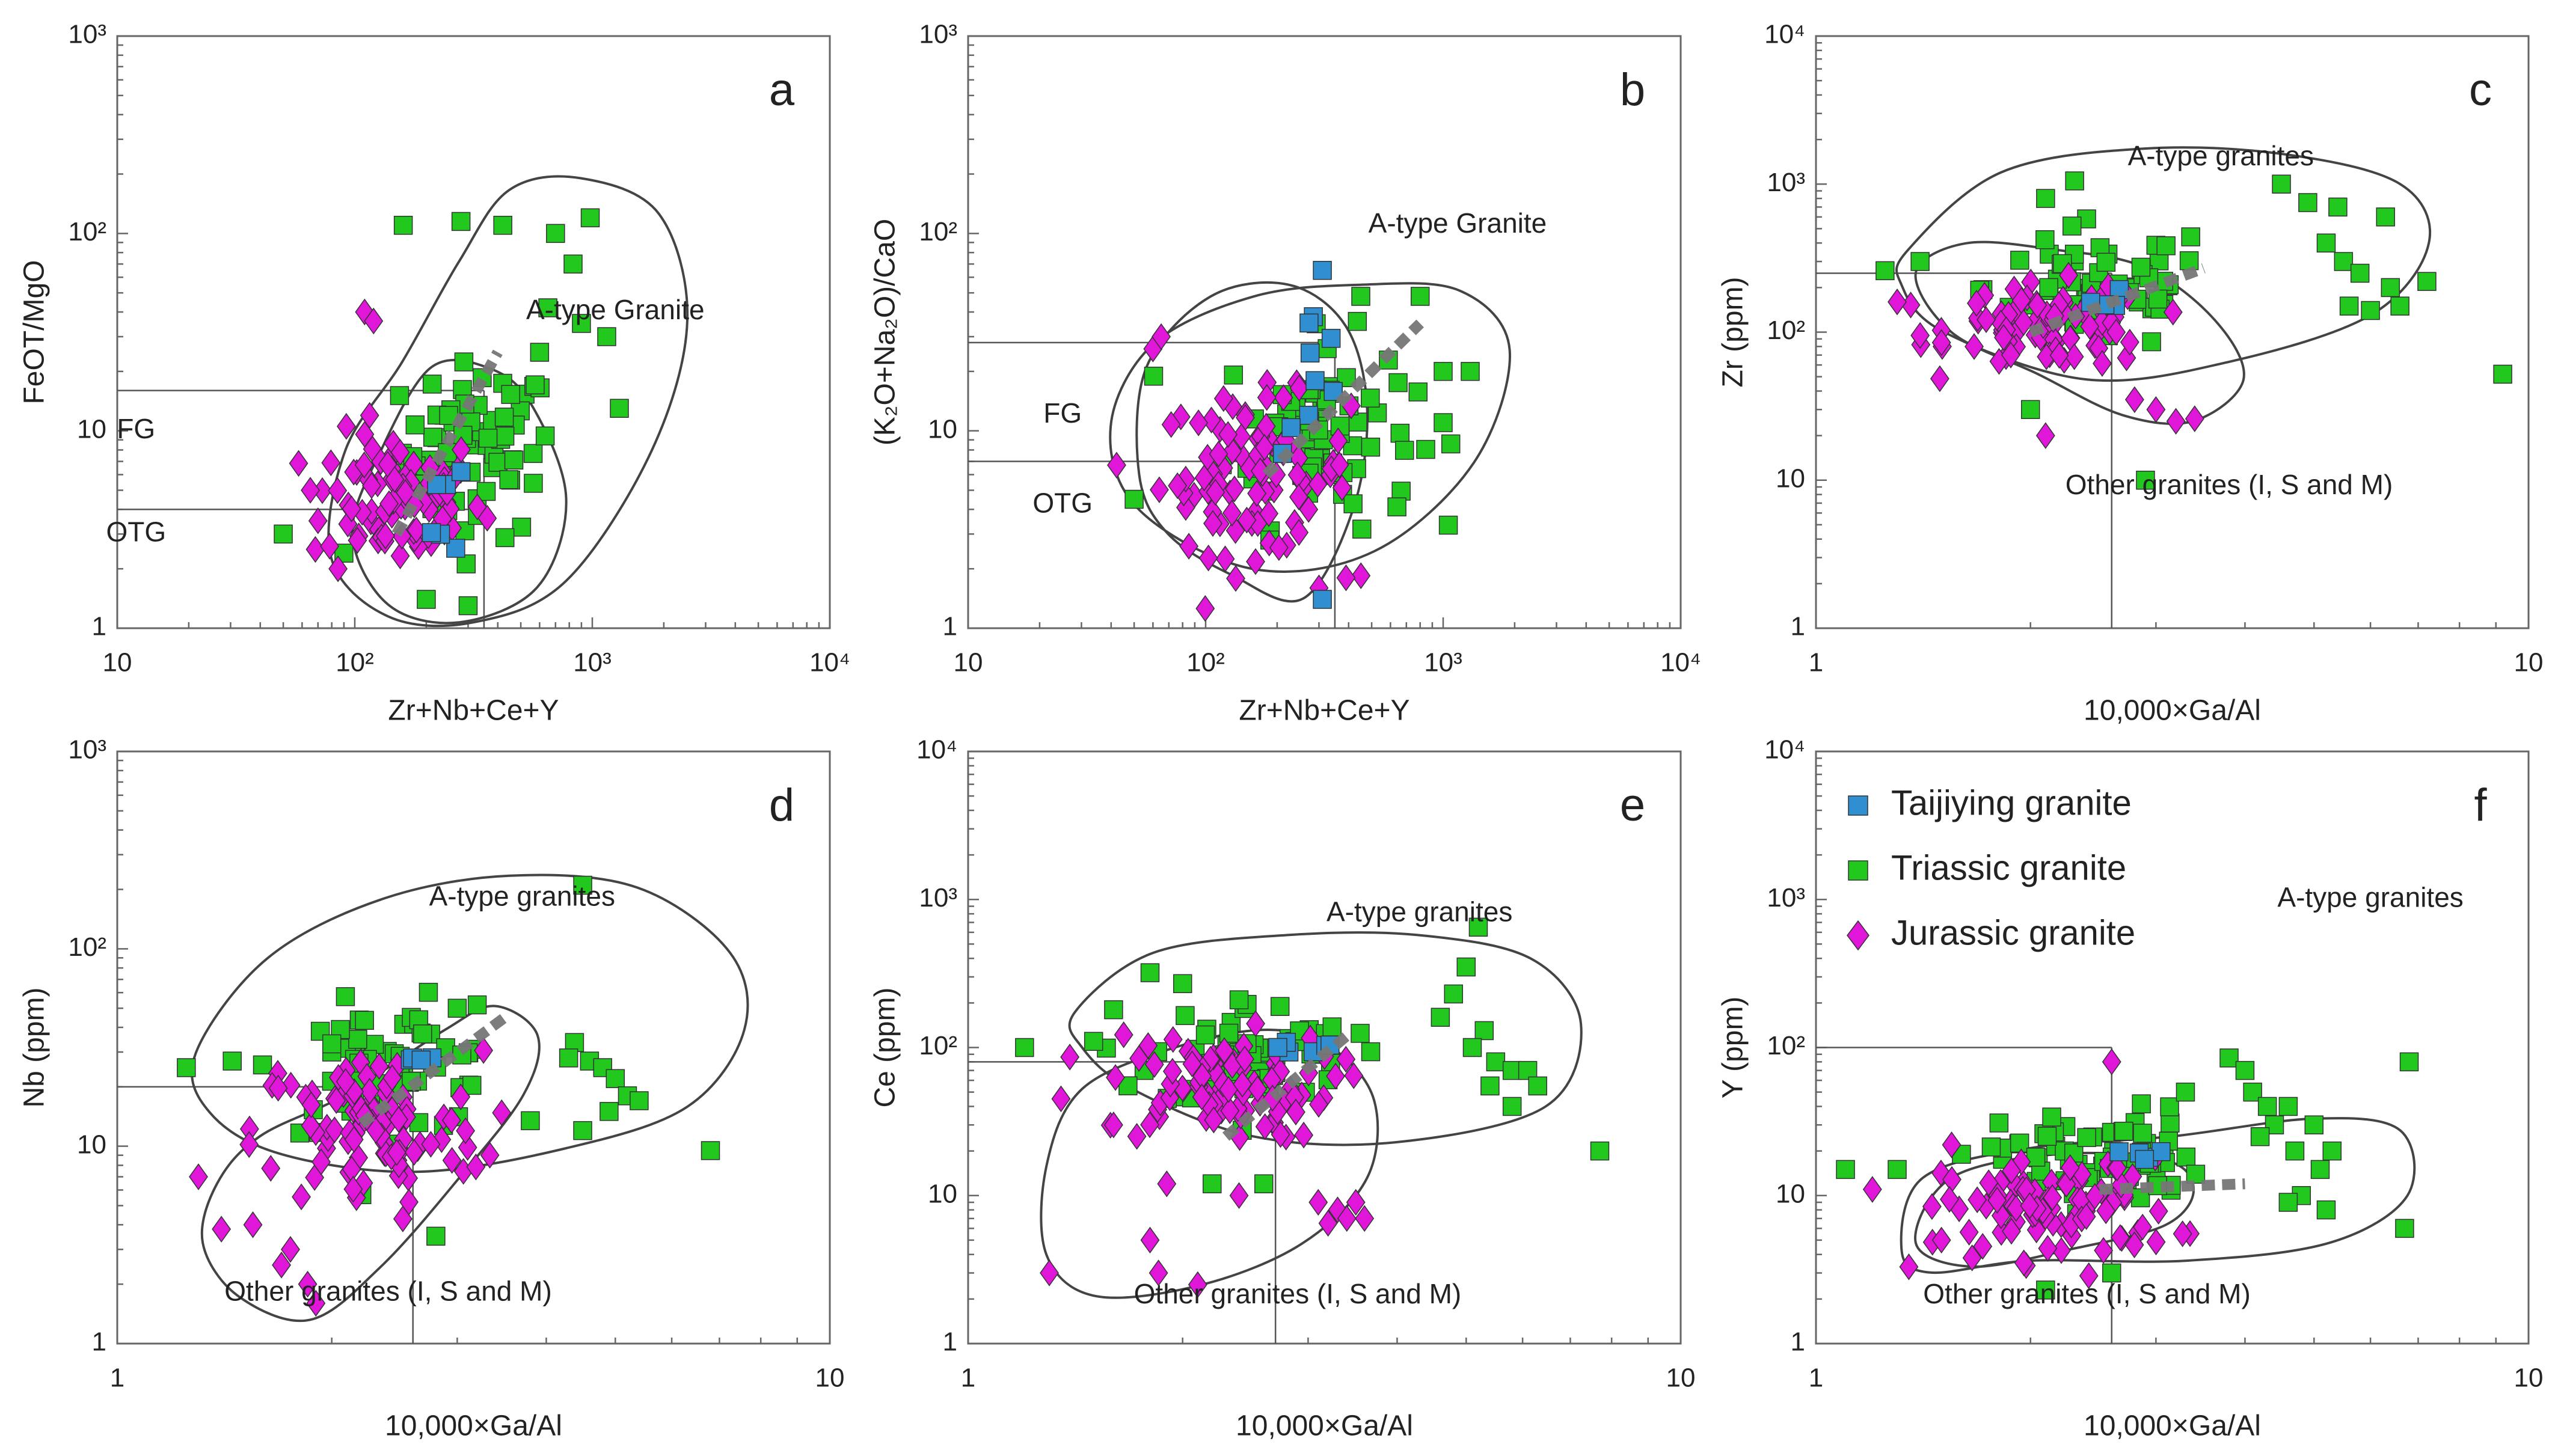  What do you see at coordinates (885, 332) in the screenshot?
I see `y-axis-label: (K₂O+Na₂O)/CaO` at bounding box center [885, 332].